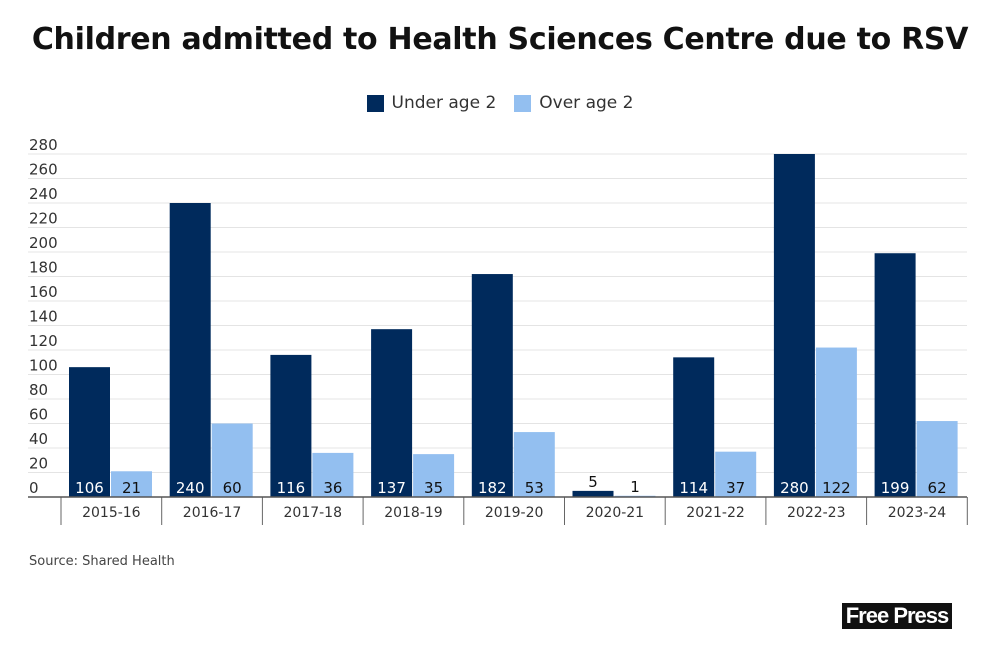  What do you see at coordinates (897, 616) in the screenshot?
I see `free-press-logo: Free Press` at bounding box center [897, 616].